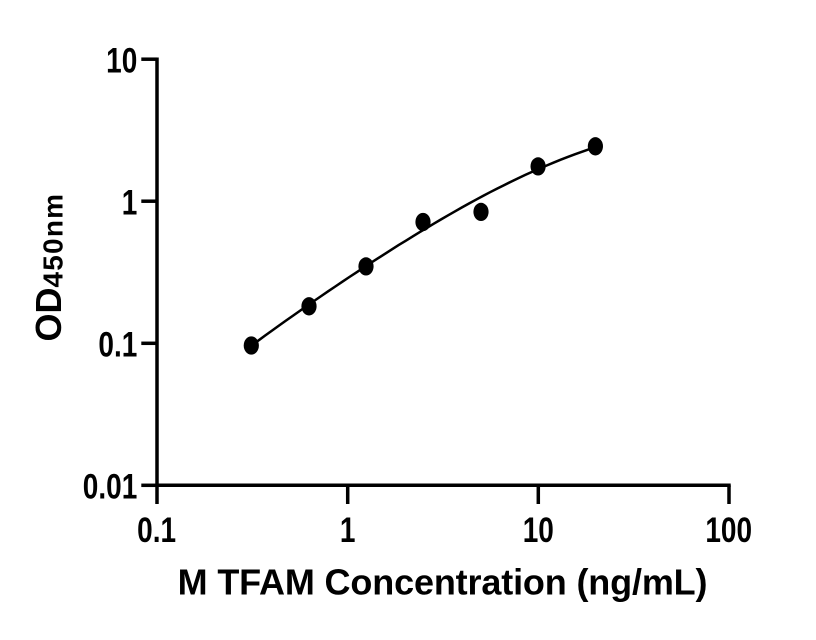  Describe the element at coordinates (110, 487) in the screenshot. I see `svg-text: 0.01` at that location.